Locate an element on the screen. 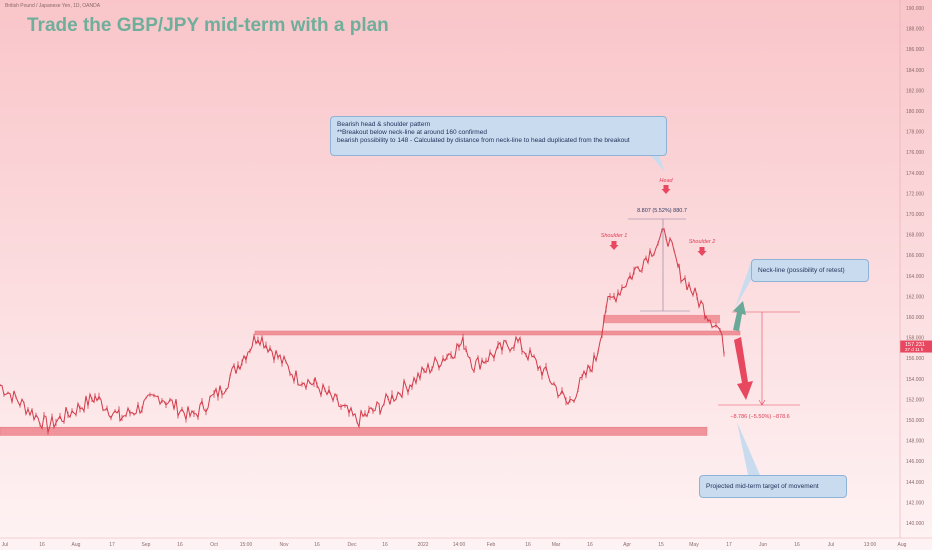 The image size is (932, 550). current-price-tag is located at coordinates (916, 346).